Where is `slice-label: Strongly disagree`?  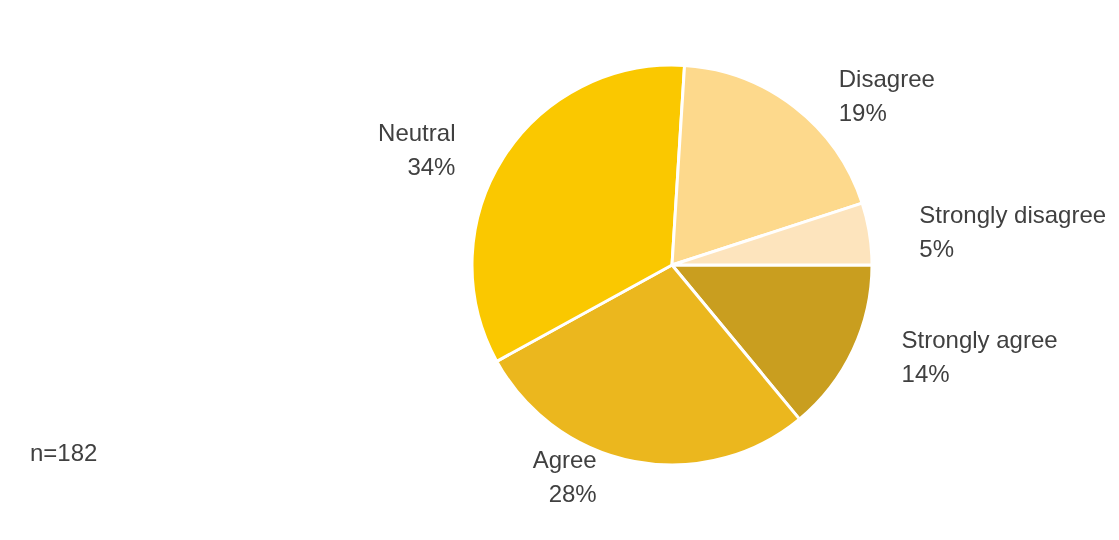
slice-label: Strongly disagree is located at coordinates (1013, 214).